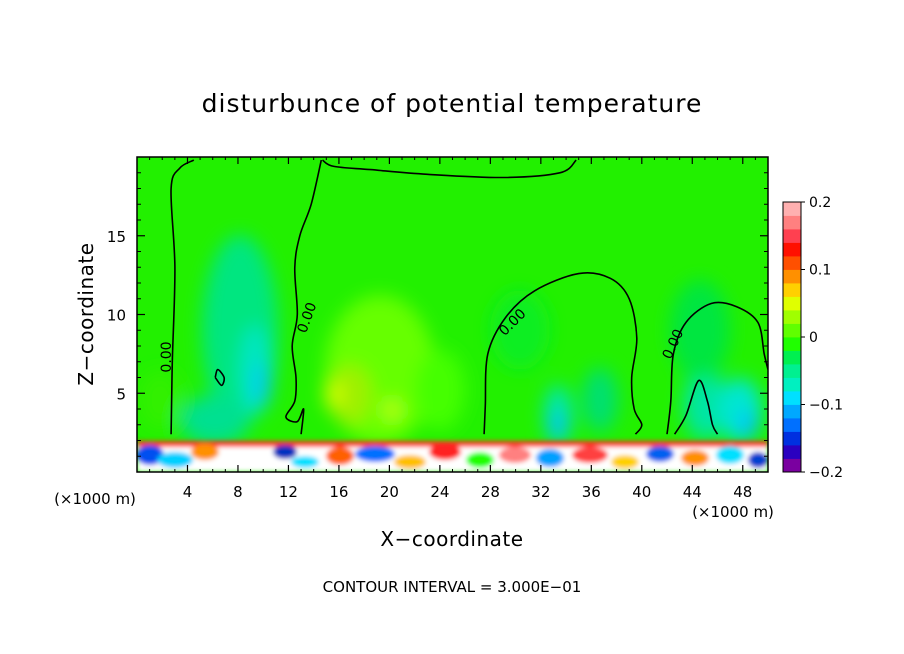 This screenshot has height=654, width=904. What do you see at coordinates (338, 492) in the screenshot?
I see `x-tick-label: 16` at bounding box center [338, 492].